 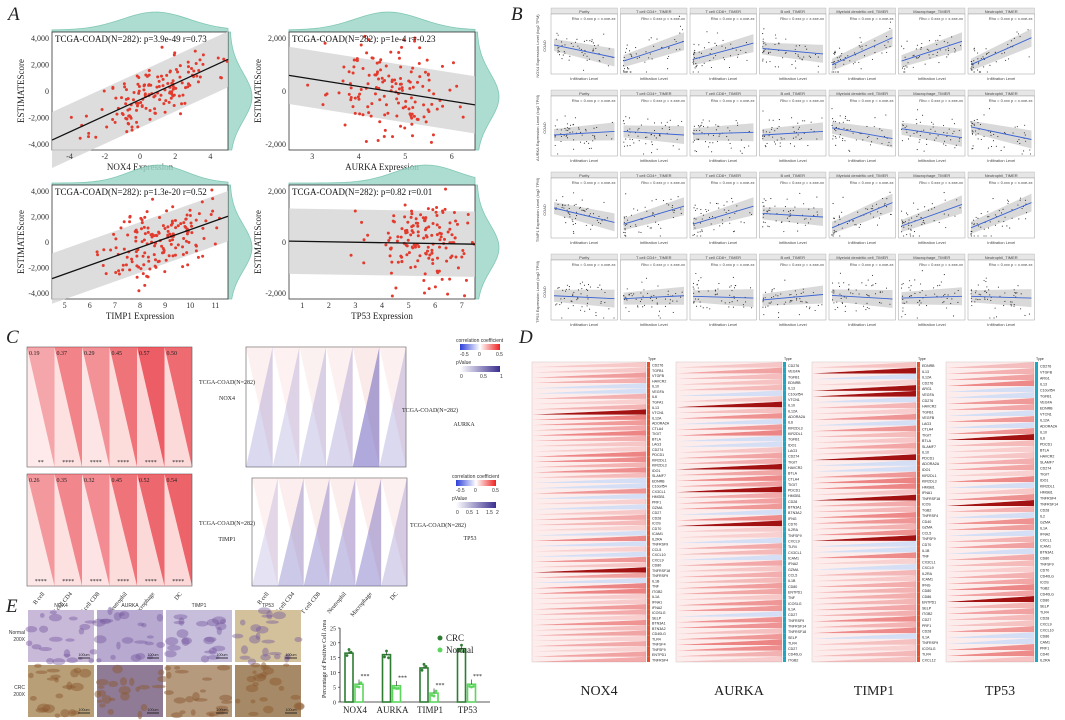 What do you see at coordinates (61, 606) in the screenshot?
I see `column-gene-label: NOX4` at bounding box center [61, 606].